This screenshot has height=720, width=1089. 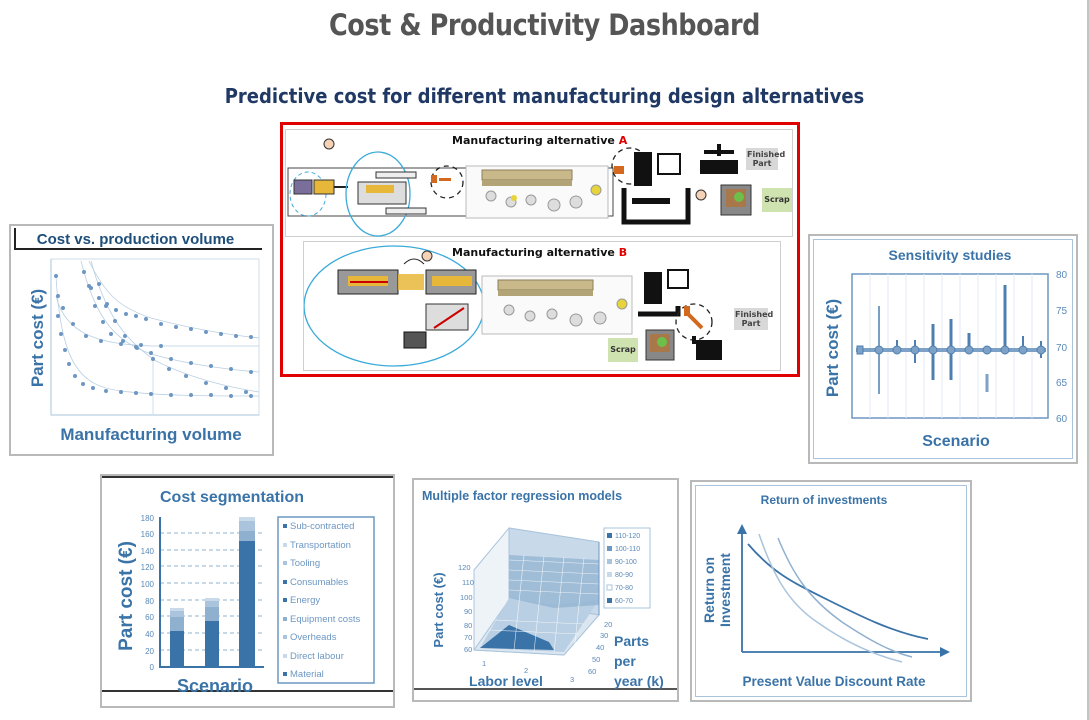 What do you see at coordinates (725, 590) in the screenshot?
I see `roi-ylabel-line2: Investment` at bounding box center [725, 590].